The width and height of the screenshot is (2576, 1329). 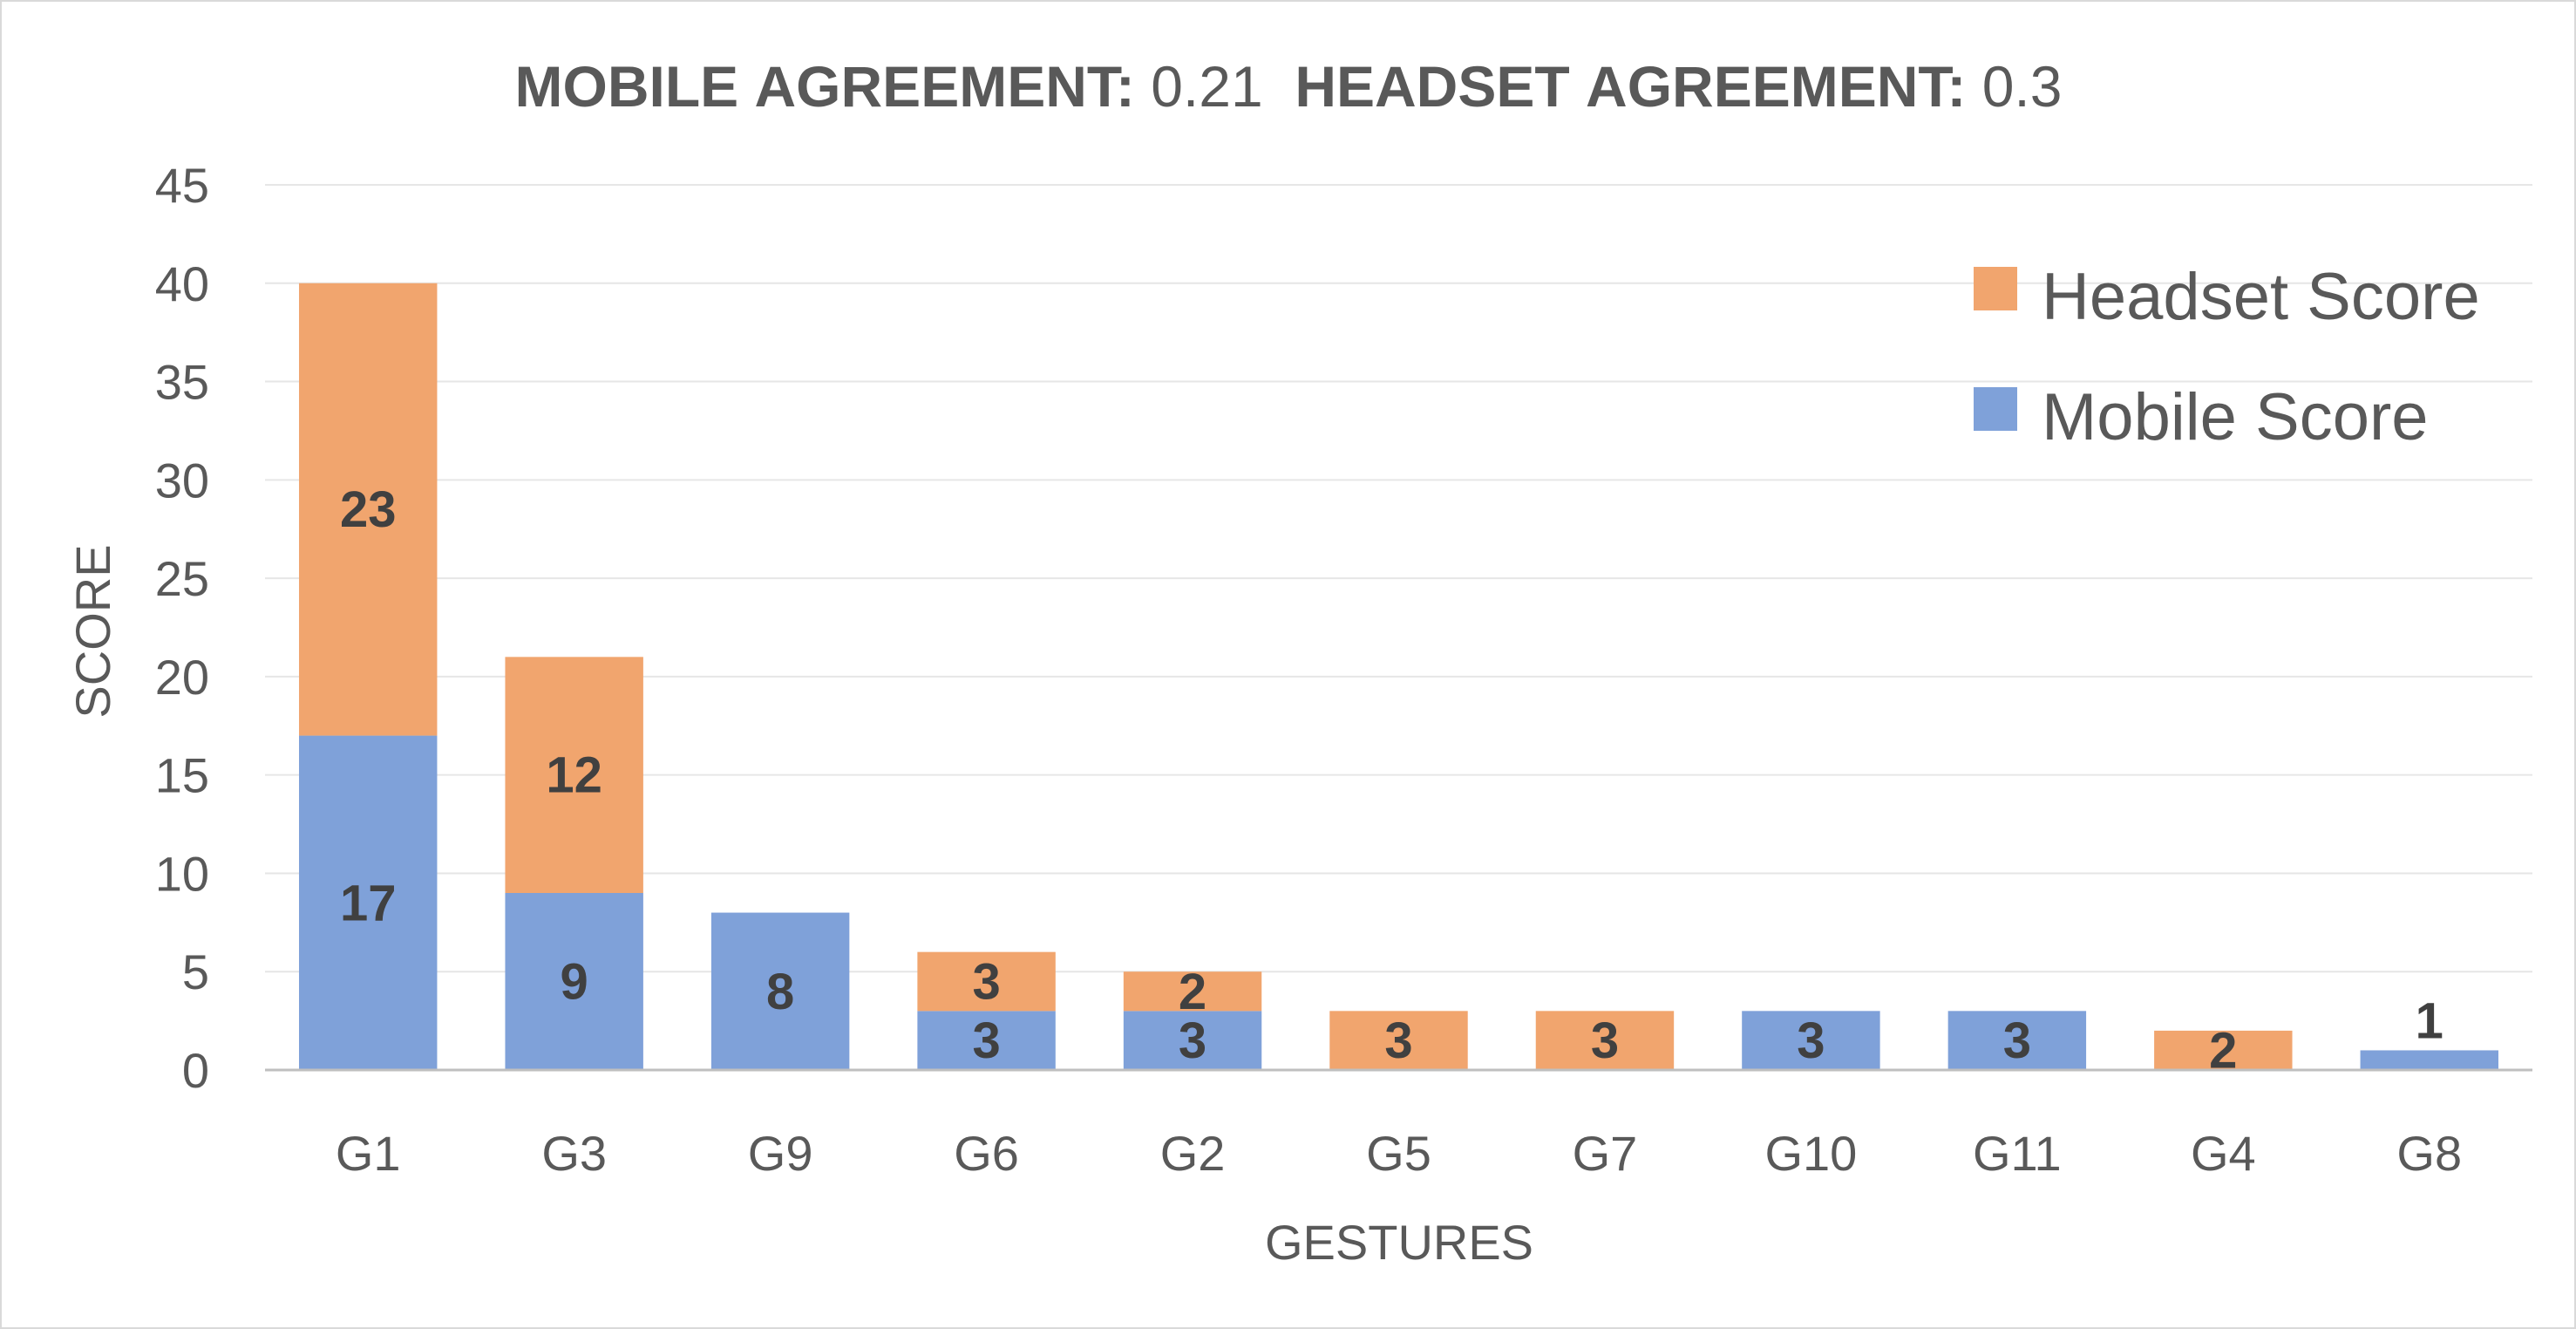 I want to click on y-tick-label: 0, so click(x=195, y=1070).